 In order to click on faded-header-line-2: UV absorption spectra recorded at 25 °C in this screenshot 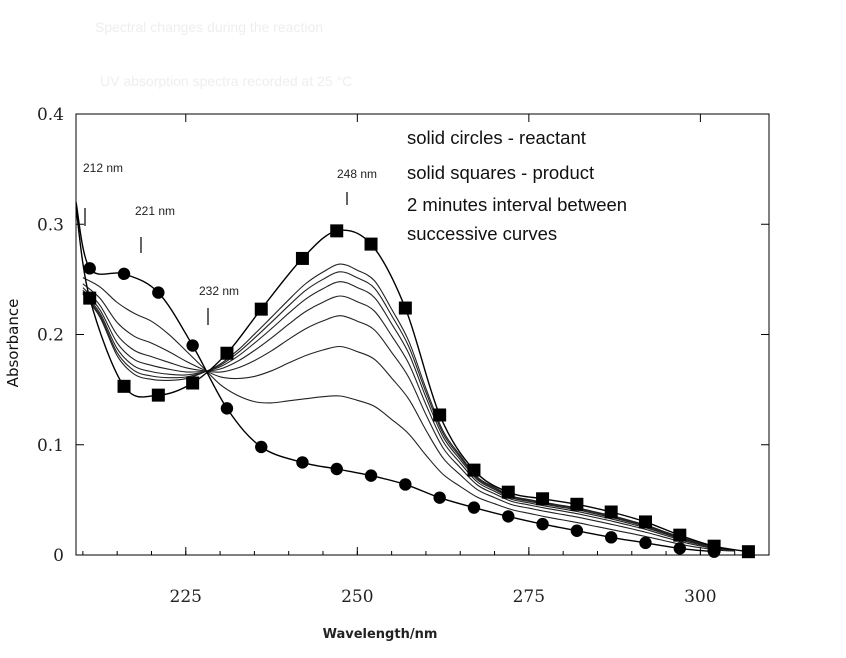, I will do `click(226, 81)`.